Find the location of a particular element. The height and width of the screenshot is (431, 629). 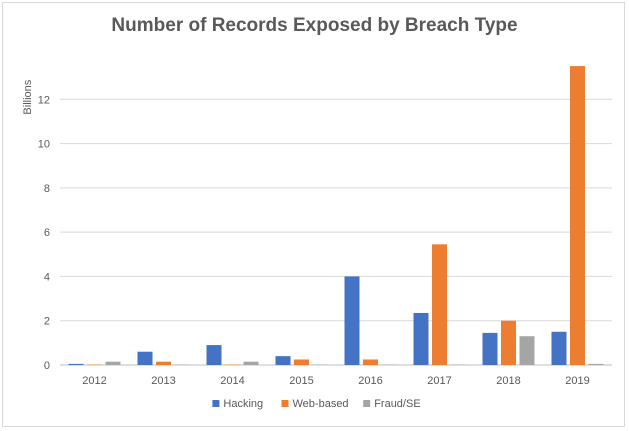

legend-label: Fraud/SE is located at coordinates (397, 404).